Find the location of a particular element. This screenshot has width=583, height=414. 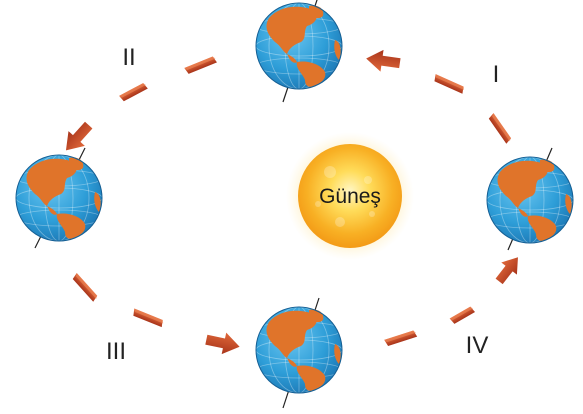

earth-left is located at coordinates (59, 198).